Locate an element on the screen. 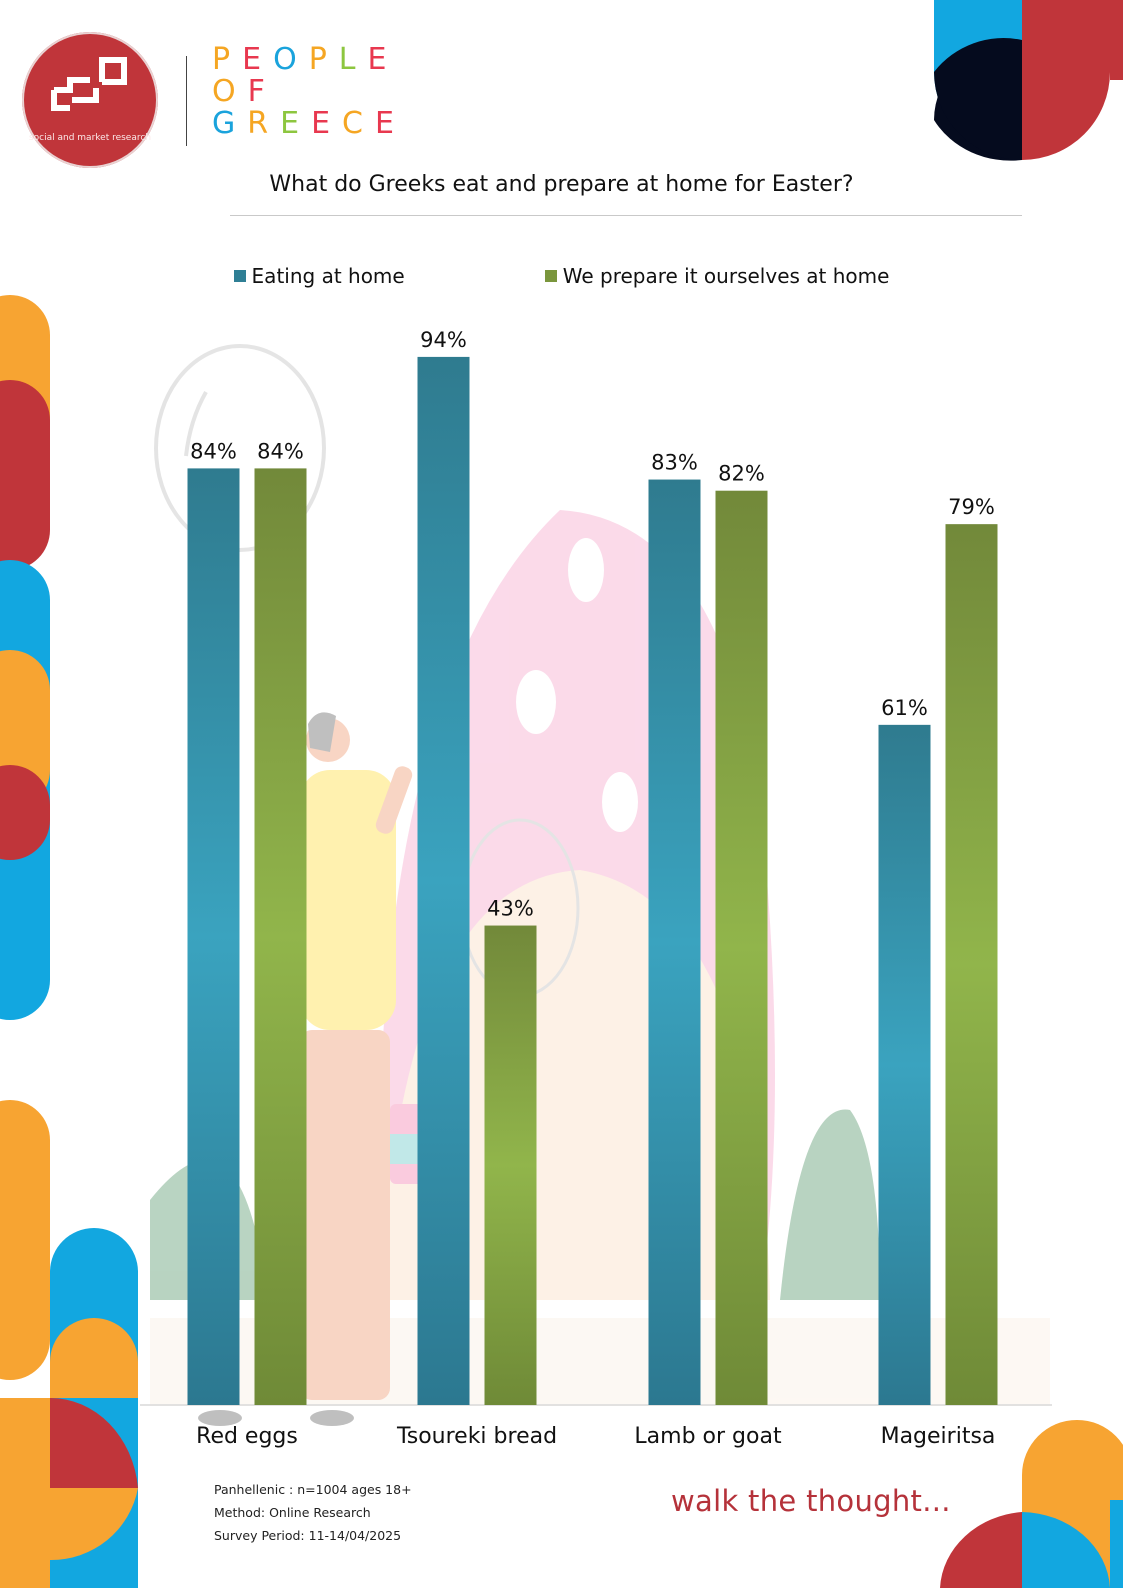 Image resolution: width=1123 pixels, height=1588 pixels. category-label: Lamb or goat is located at coordinates (708, 1436).